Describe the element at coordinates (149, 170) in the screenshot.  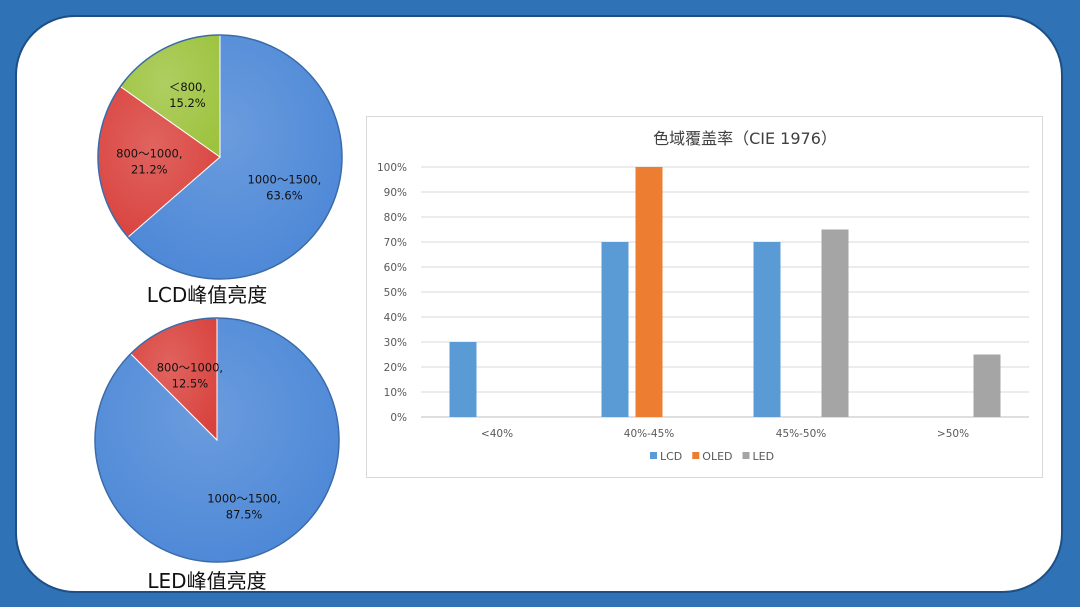
I see `pie-slice-percent: 21.2%` at that location.